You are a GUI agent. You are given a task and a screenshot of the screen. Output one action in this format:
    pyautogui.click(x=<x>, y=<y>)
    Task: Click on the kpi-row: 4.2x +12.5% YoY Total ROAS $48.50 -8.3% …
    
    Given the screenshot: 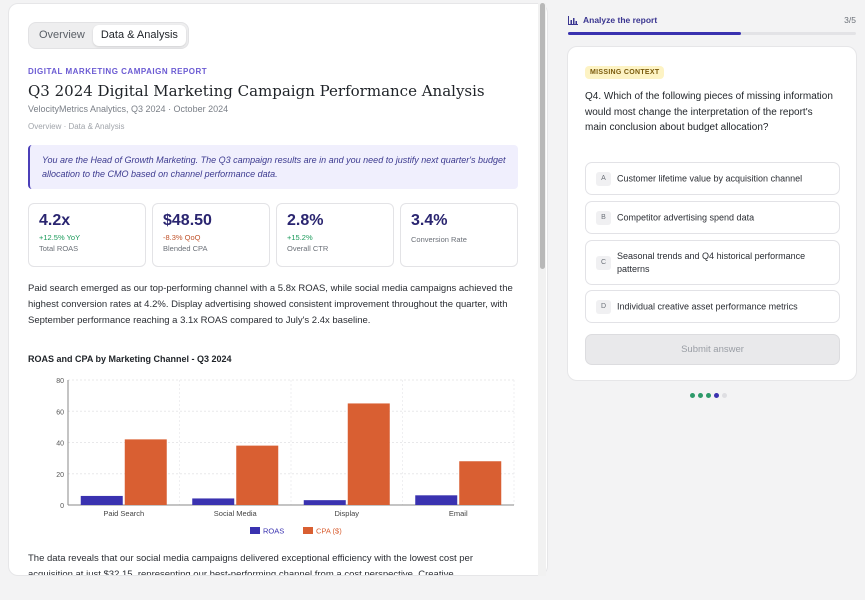 What is the action you would take?
    pyautogui.click(x=273, y=235)
    